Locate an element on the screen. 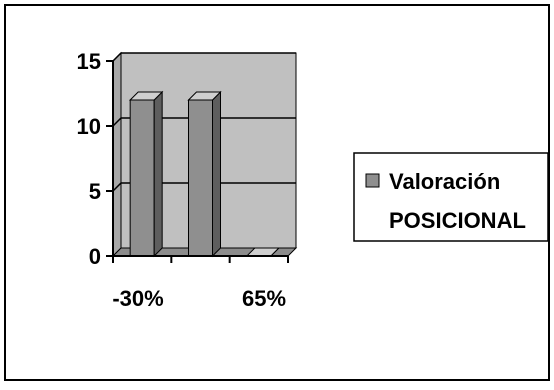 The height and width of the screenshot is (390, 554). x-tick-labels: -30% 65% is located at coordinates (199, 298).